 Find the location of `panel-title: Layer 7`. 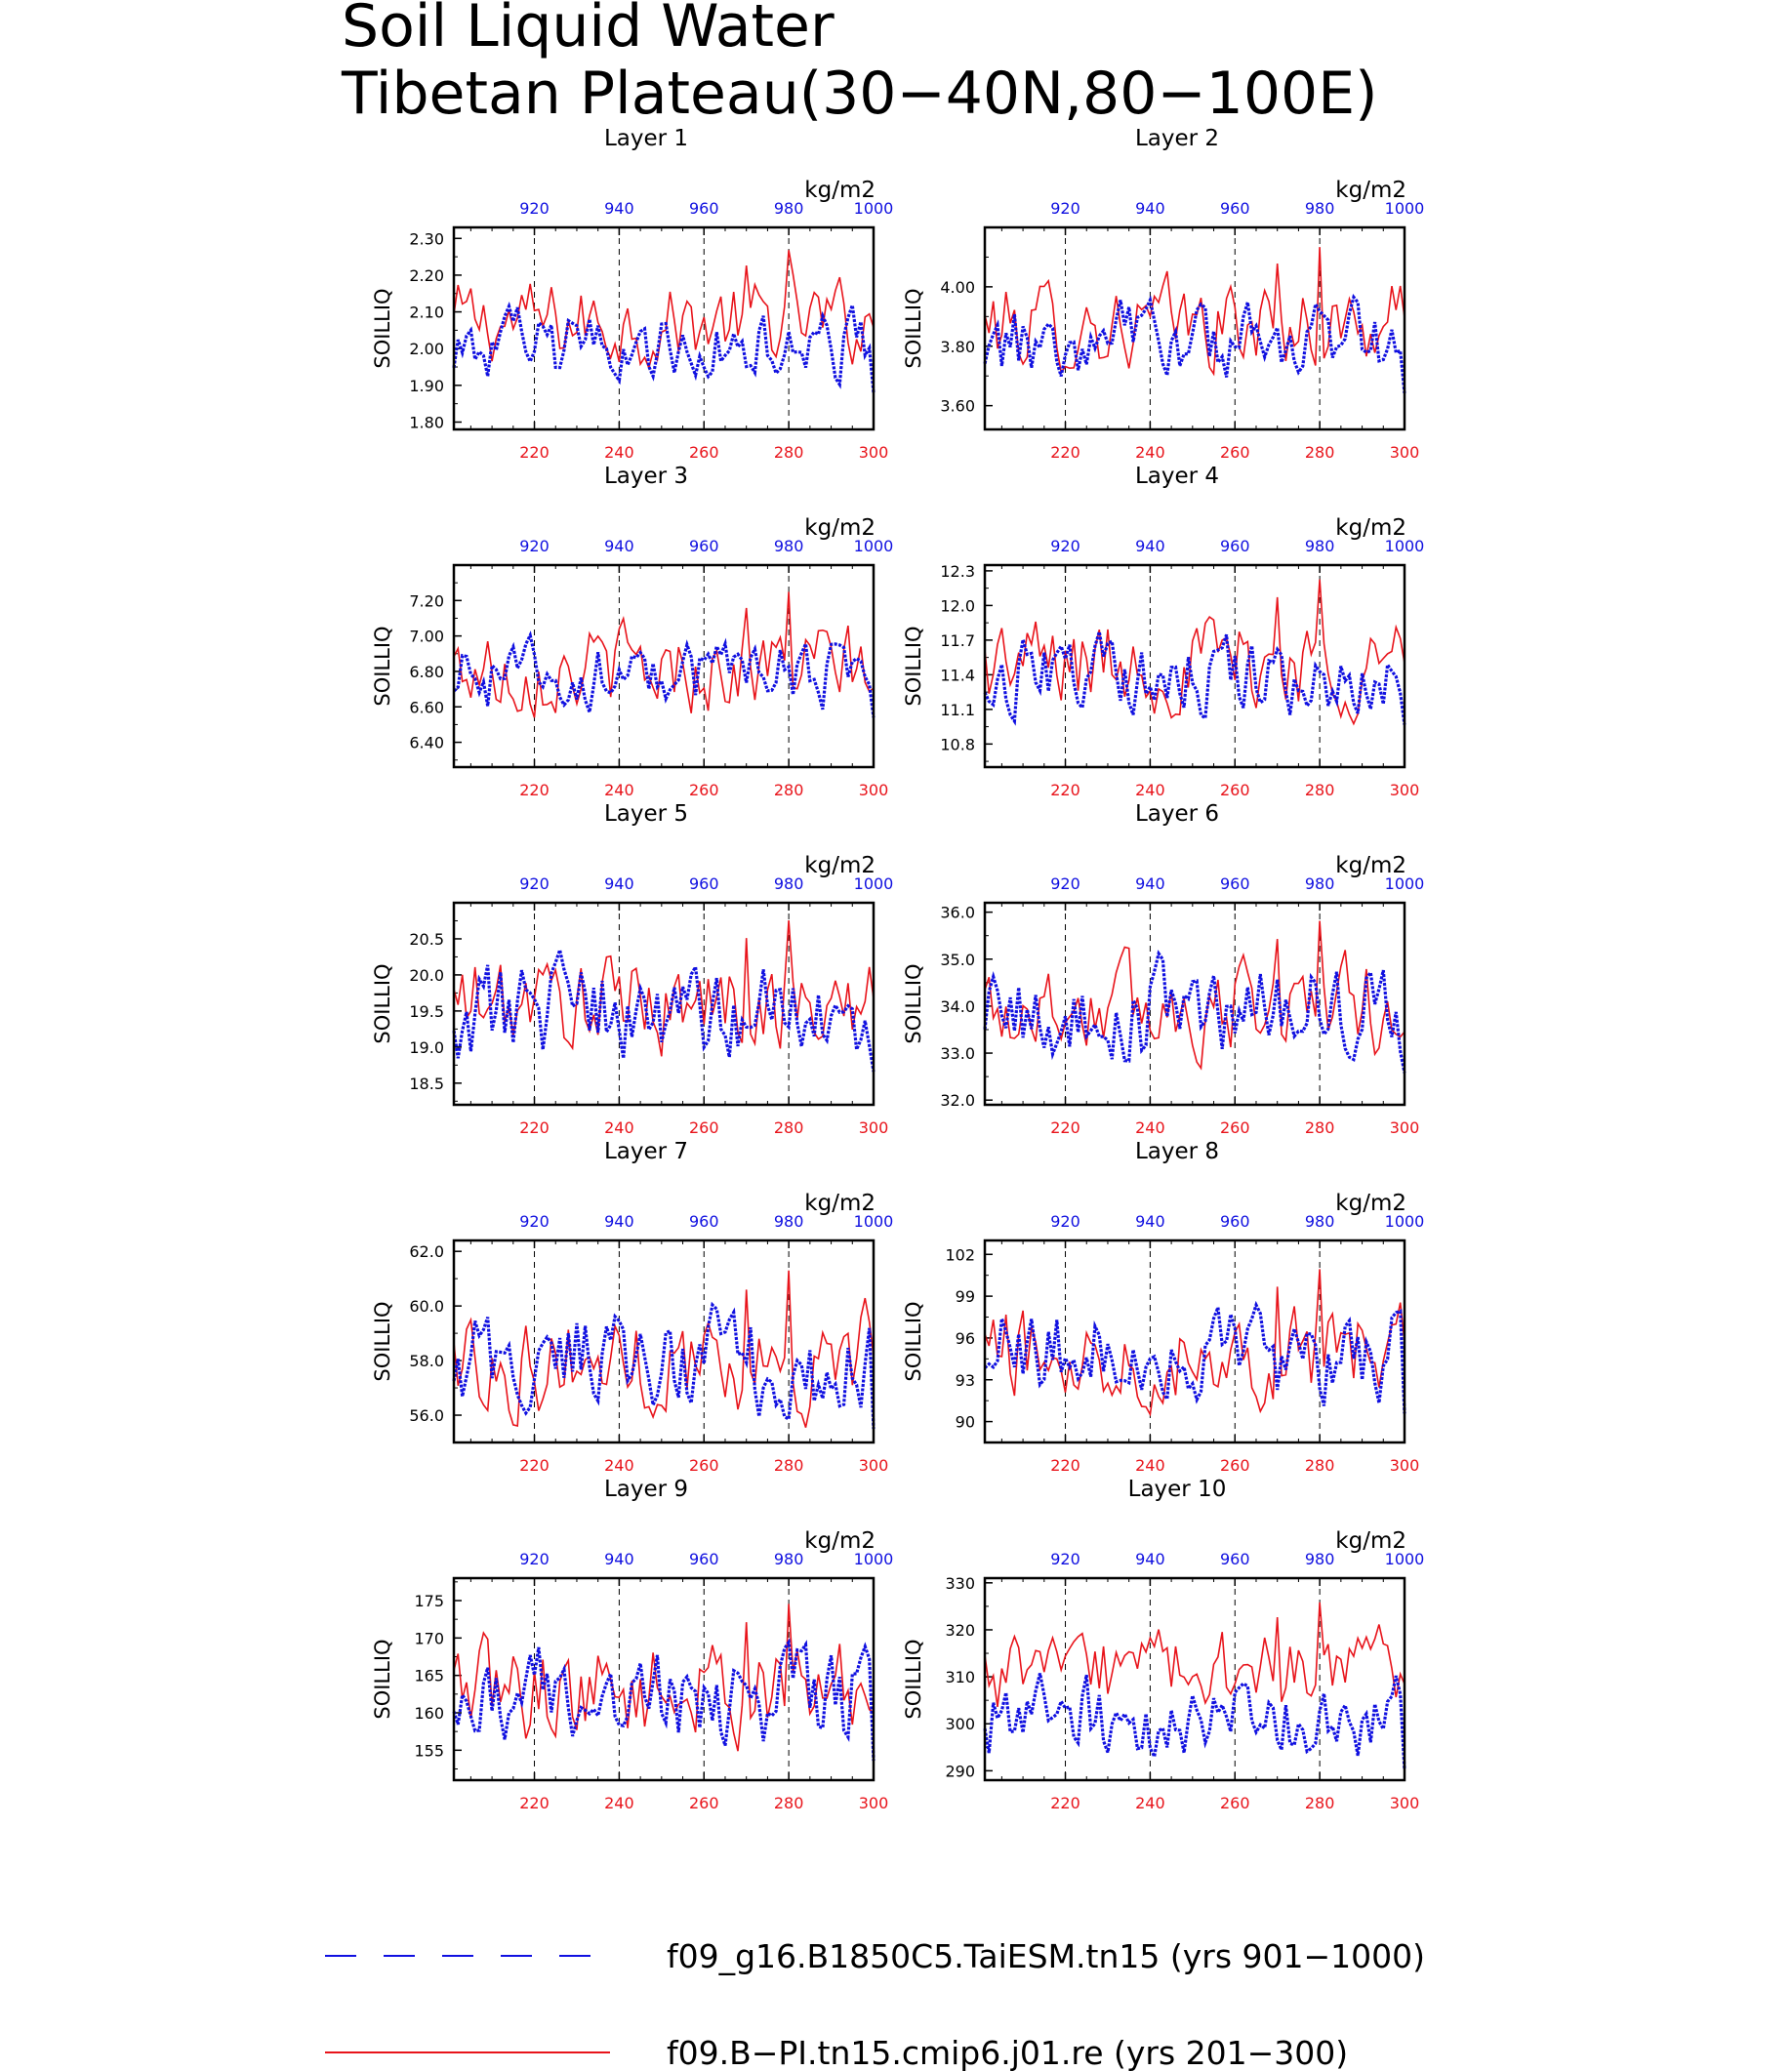

panel-title: Layer 7 is located at coordinates (646, 1151).